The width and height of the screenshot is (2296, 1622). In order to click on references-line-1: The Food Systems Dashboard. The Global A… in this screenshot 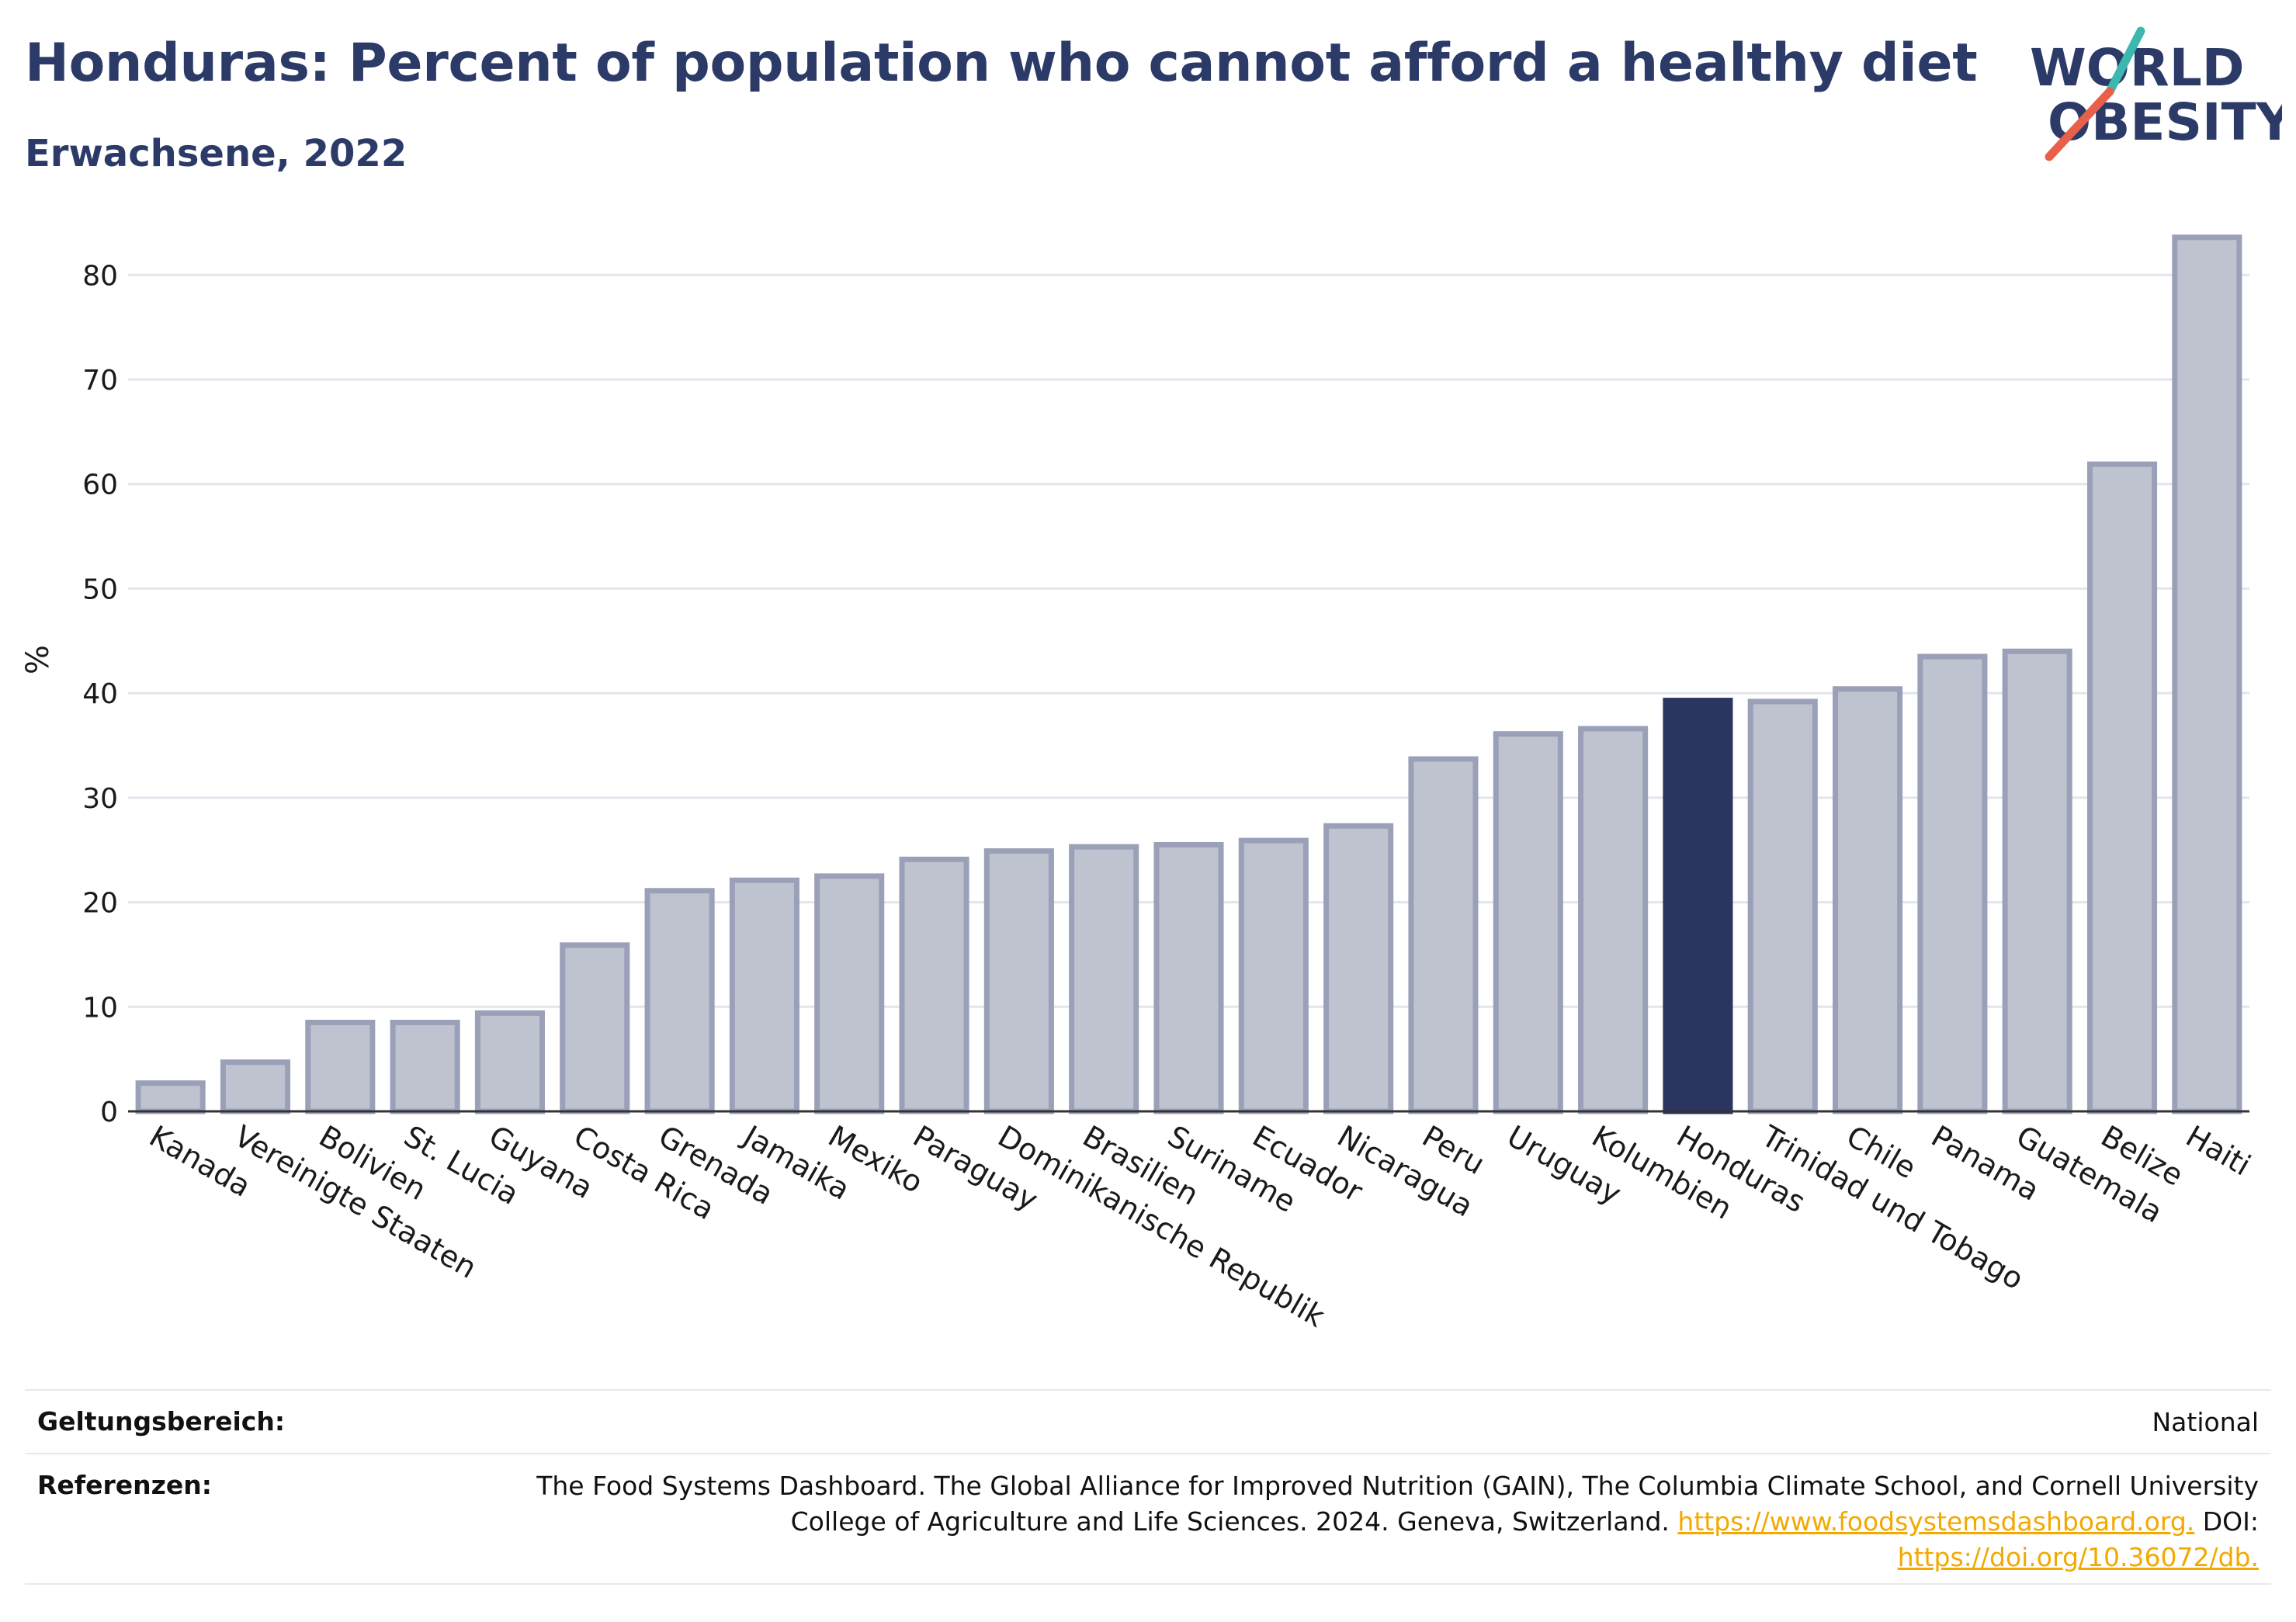, I will do `click(1397, 1486)`.